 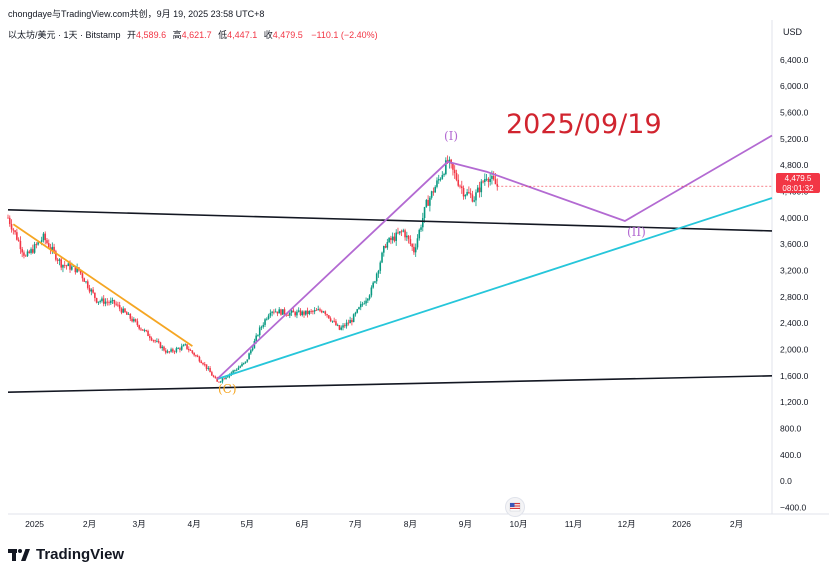 What do you see at coordinates (34, 524) in the screenshot?
I see `x-tick-label: 2025` at bounding box center [34, 524].